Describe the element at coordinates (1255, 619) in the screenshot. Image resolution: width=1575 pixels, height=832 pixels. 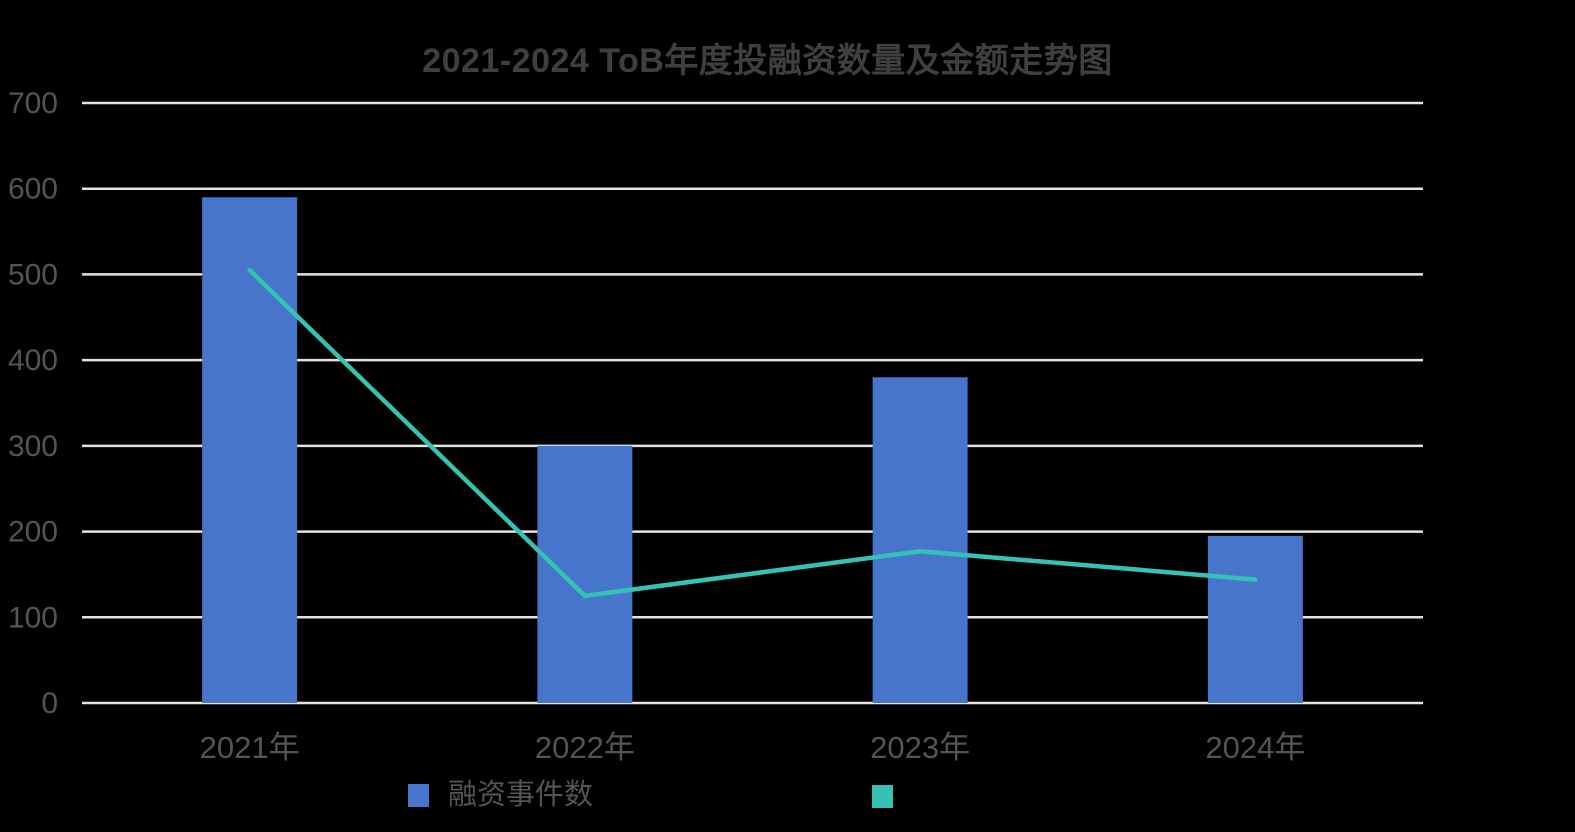
I see `bar-2024年` at that location.